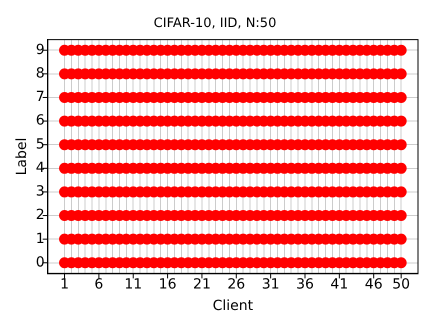 Image resolution: width=438 pixels, height=327 pixels. What do you see at coordinates (40, 73) in the screenshot?
I see `y-tick-label: 8` at bounding box center [40, 73].